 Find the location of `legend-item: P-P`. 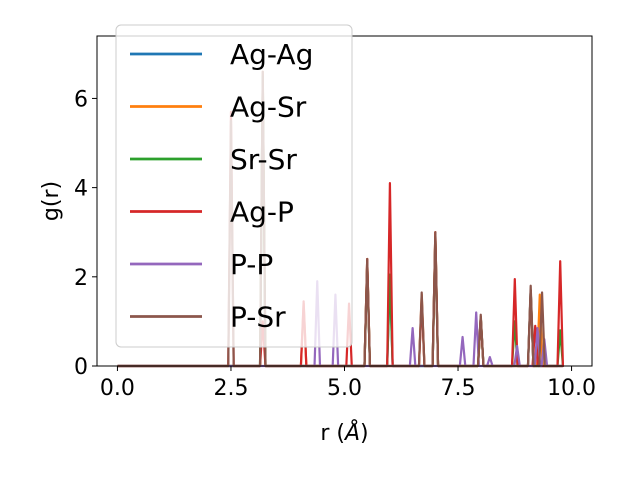

legend-item: P-P is located at coordinates (201, 264).